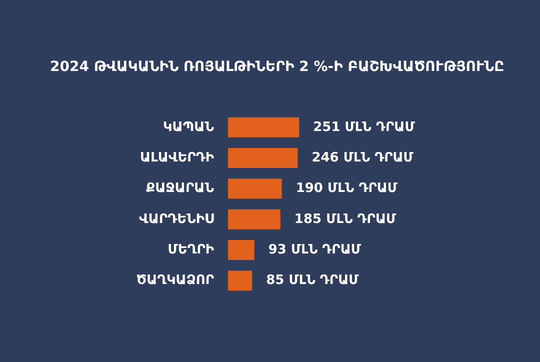  I want to click on y-tick-label: ԾԱՂԿԱՁՈՐ, so click(175, 280).